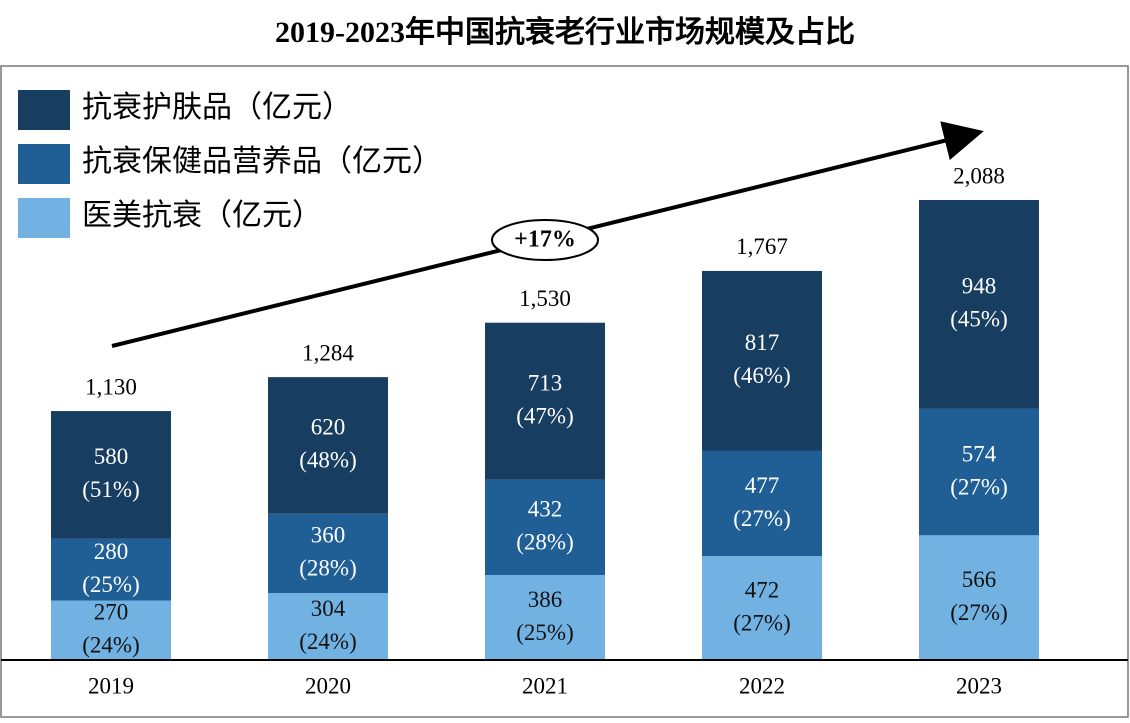 This screenshot has width=1130, height=723. What do you see at coordinates (979, 175) in the screenshot?
I see `total-label: 2,088` at bounding box center [979, 175].